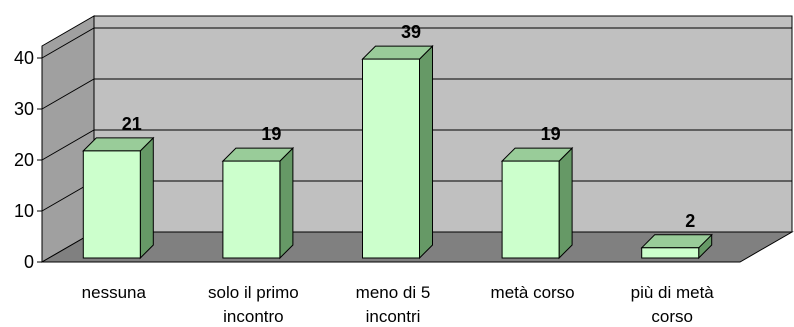  Describe the element at coordinates (690, 221) in the screenshot. I see `data-label: 2` at that location.